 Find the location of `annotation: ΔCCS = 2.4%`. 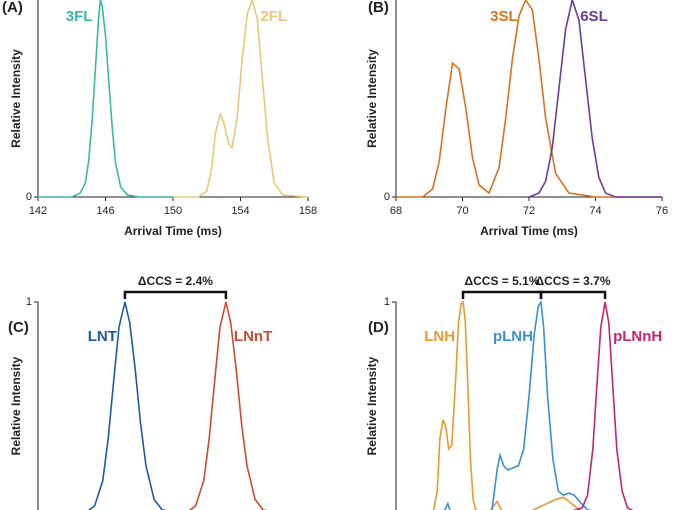

annotation: ΔCCS = 2.4% is located at coordinates (175, 281).